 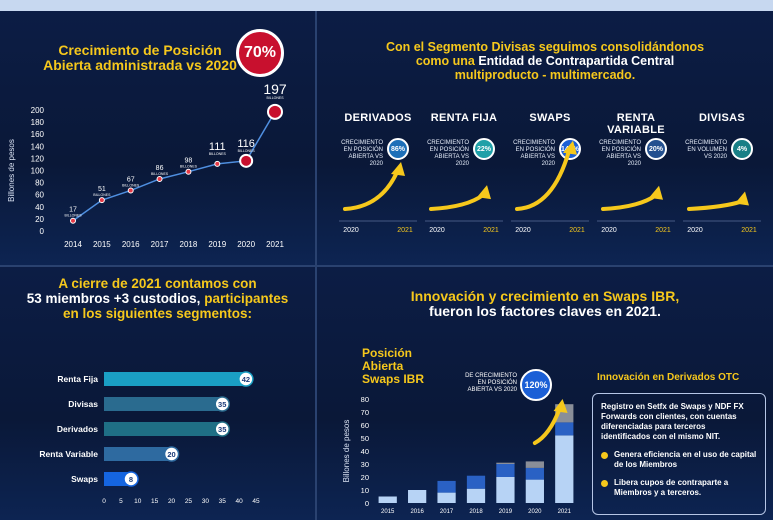 What do you see at coordinates (604, 455) in the screenshot?
I see `bullet-dot-icon` at bounding box center [604, 455].